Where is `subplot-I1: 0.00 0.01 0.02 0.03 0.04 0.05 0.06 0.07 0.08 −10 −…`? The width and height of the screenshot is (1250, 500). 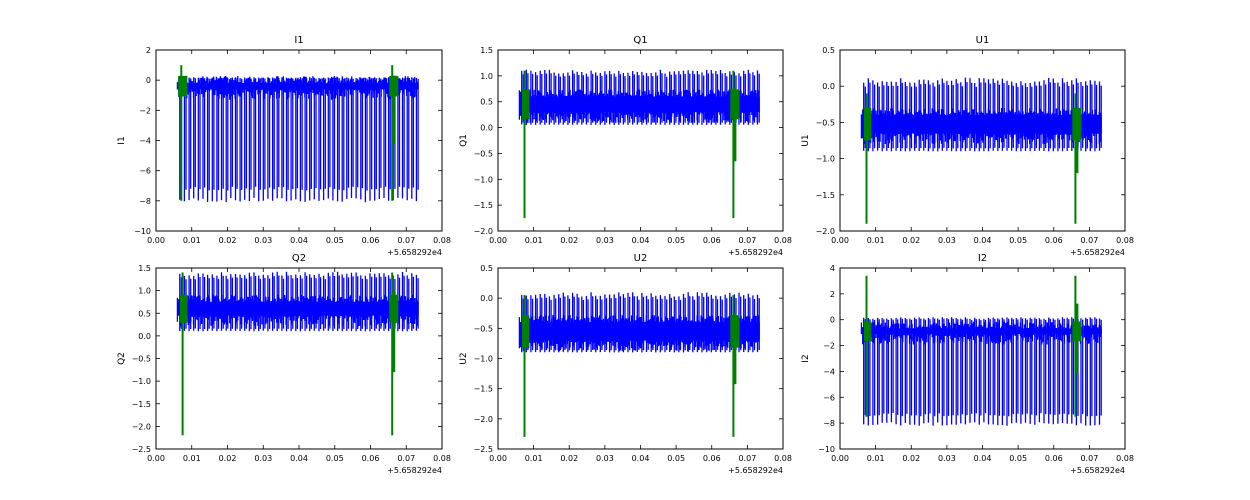
subplot-I1: 0.00 0.01 0.02 0.03 0.04 0.05 0.06 0.07 0.08 −10 −… is located at coordinates (284, 146).